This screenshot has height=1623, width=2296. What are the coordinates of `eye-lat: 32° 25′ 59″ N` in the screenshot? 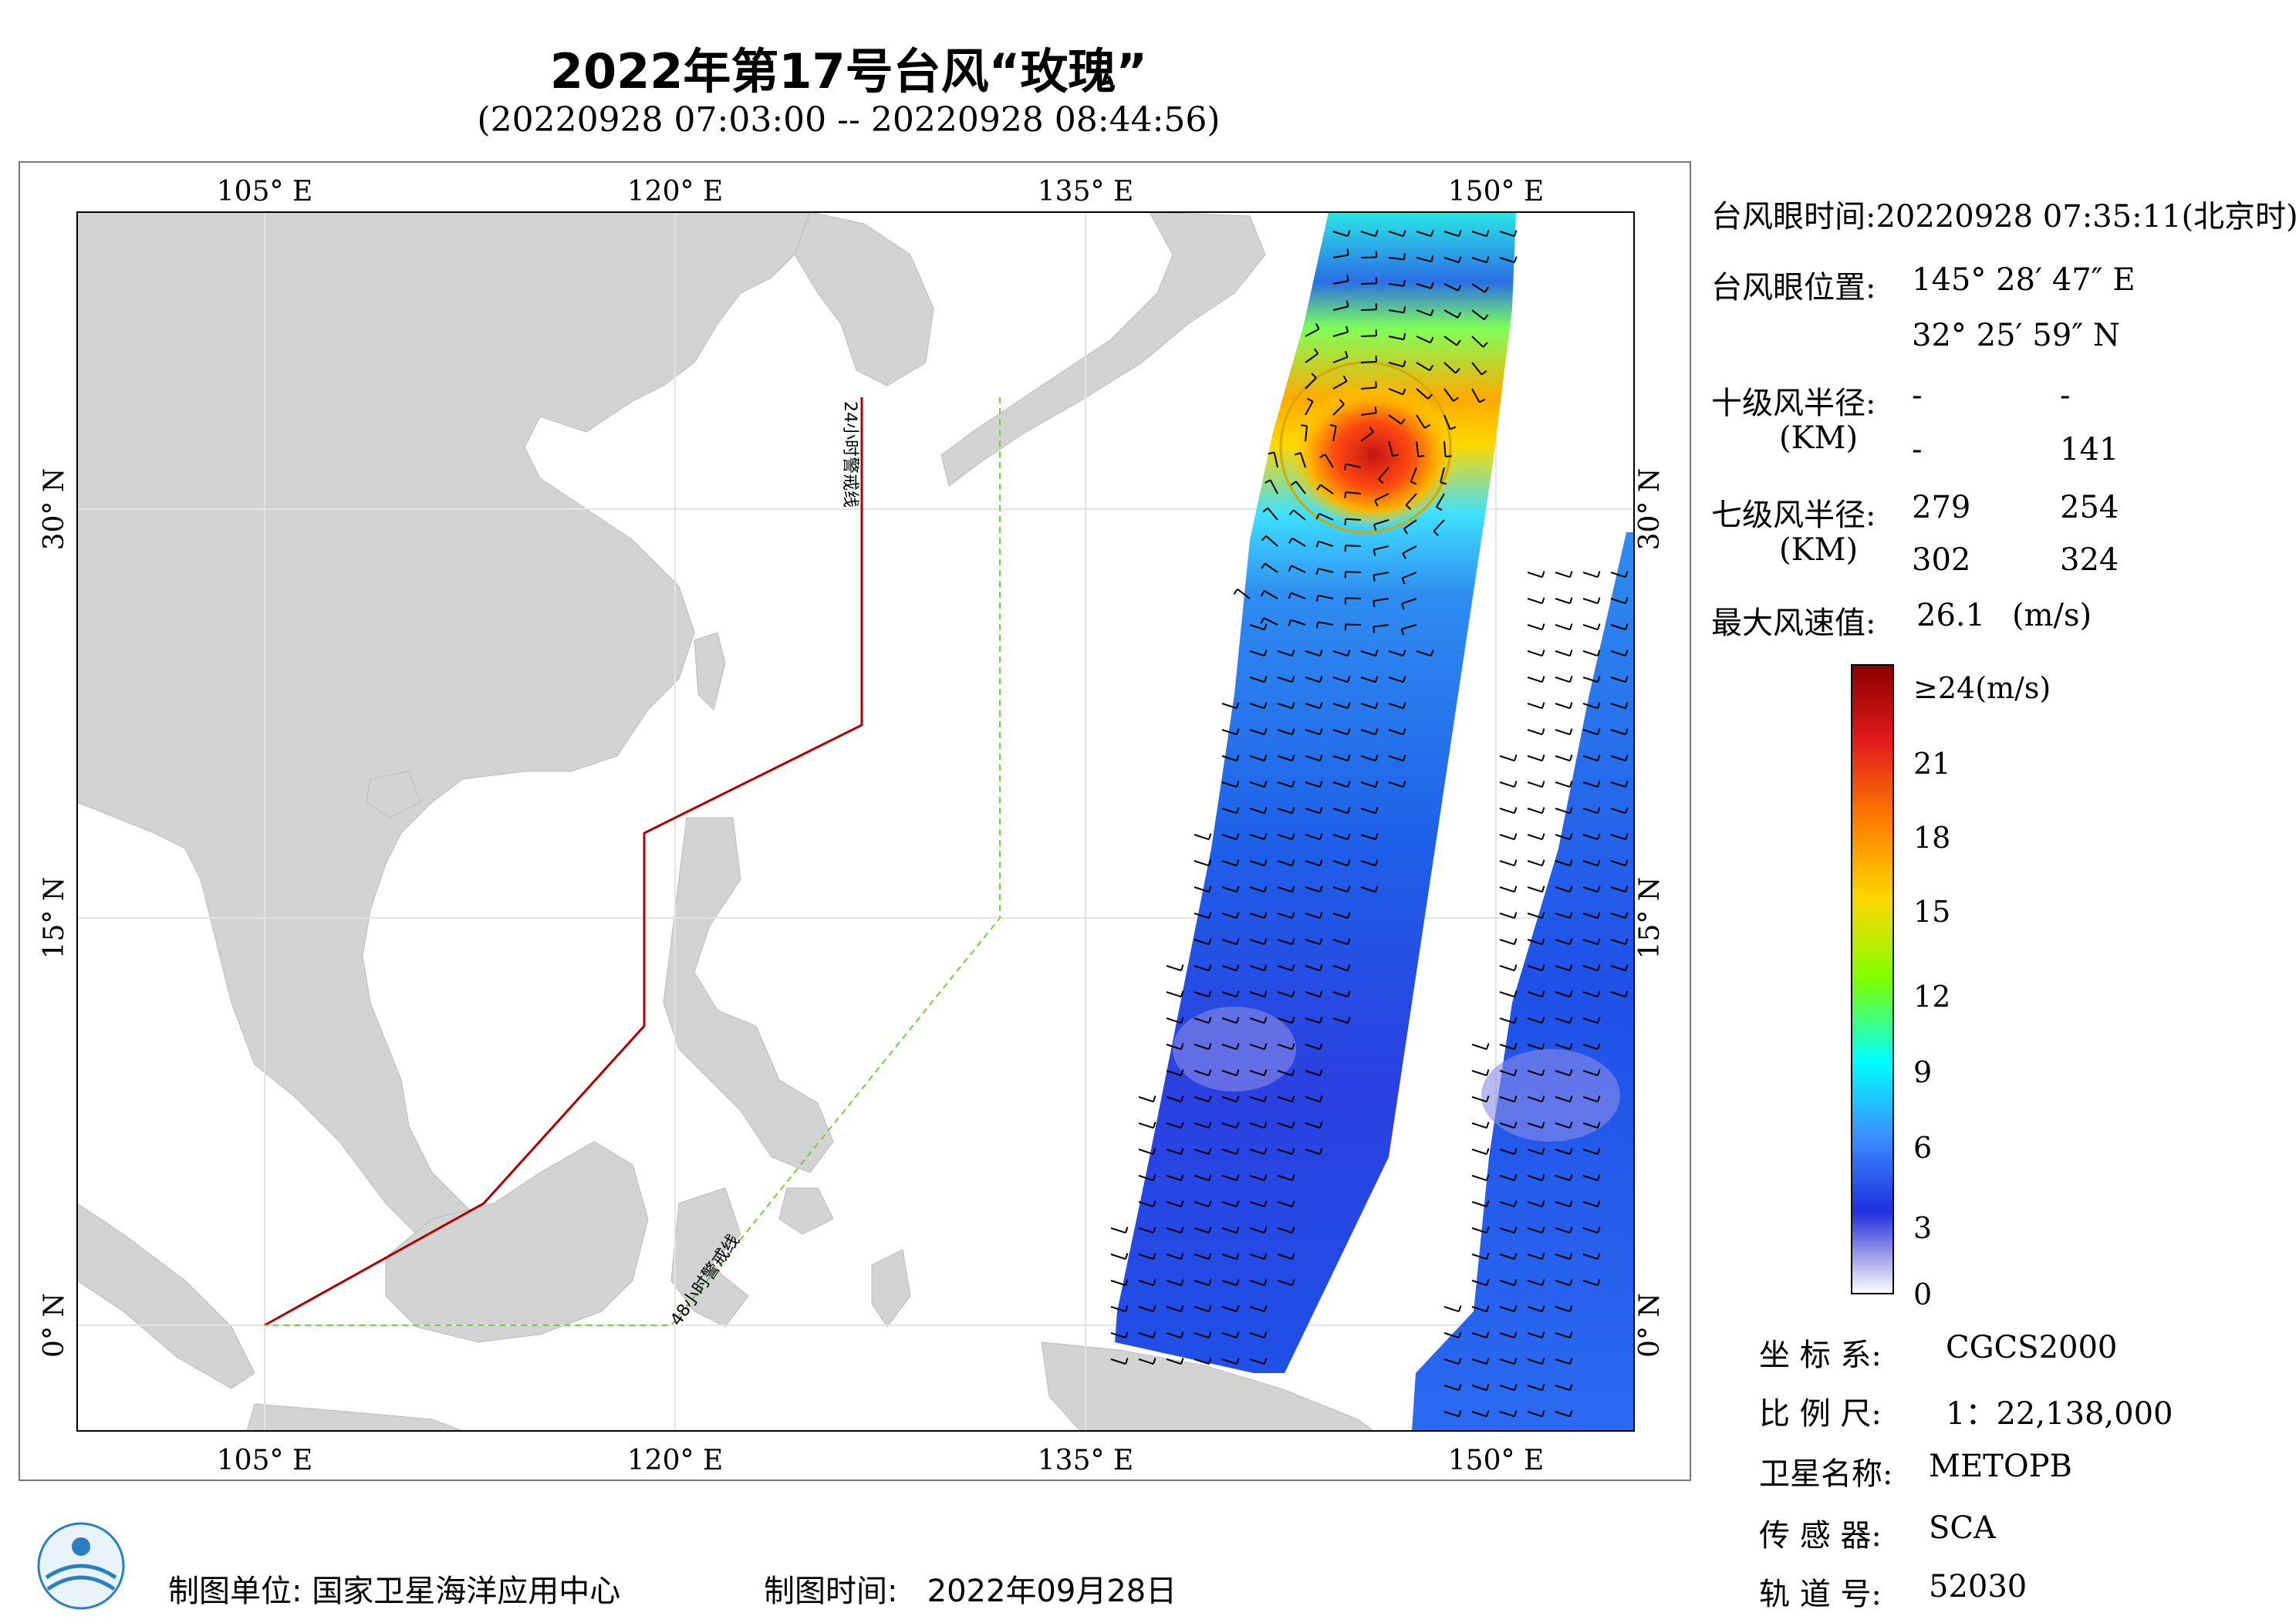 It's located at (2016, 335).